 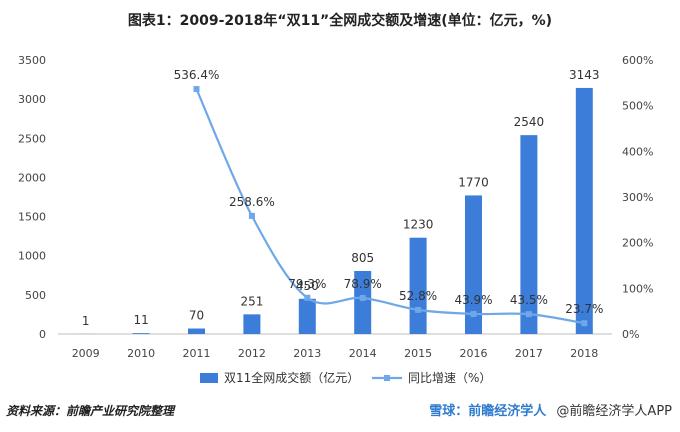 I want to click on bar-value-label: 2540, so click(x=529, y=122).